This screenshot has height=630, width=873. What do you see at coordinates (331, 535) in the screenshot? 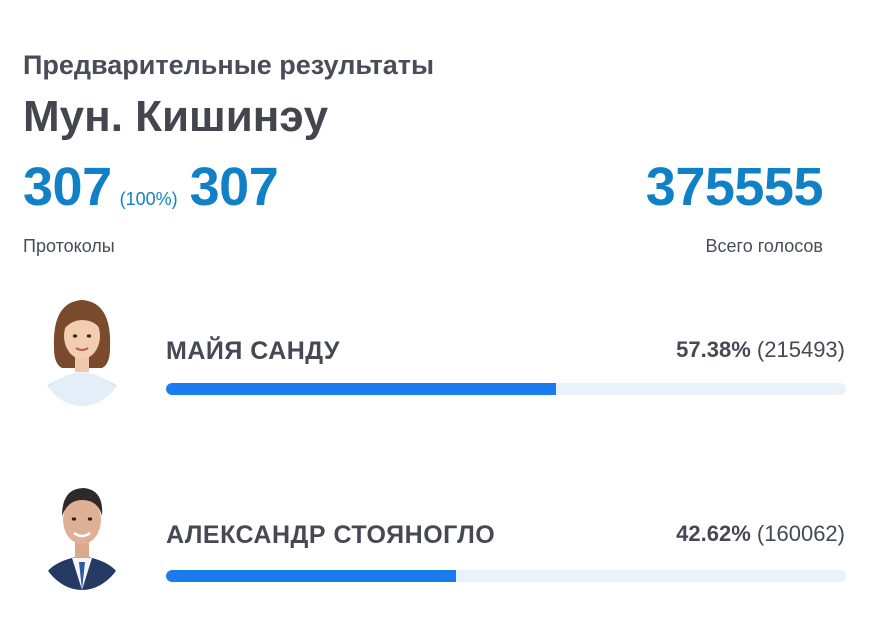
I see `candidate-name: АЛЕКСАНДР СТОЯНОГЛО` at bounding box center [331, 535].